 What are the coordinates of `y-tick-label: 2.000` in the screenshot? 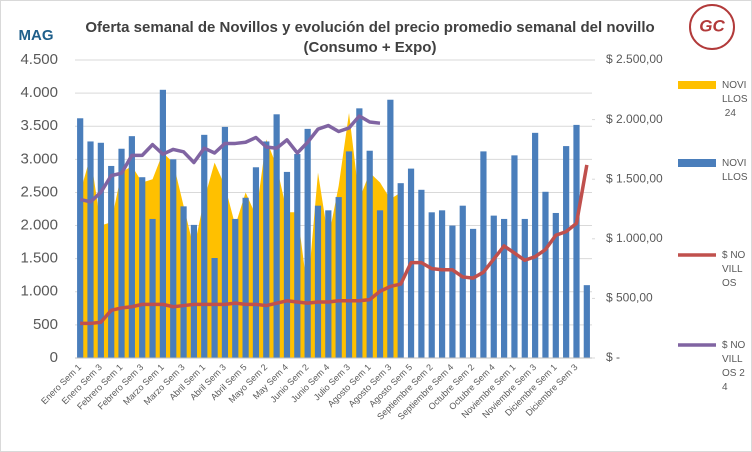 It's located at (39, 225).